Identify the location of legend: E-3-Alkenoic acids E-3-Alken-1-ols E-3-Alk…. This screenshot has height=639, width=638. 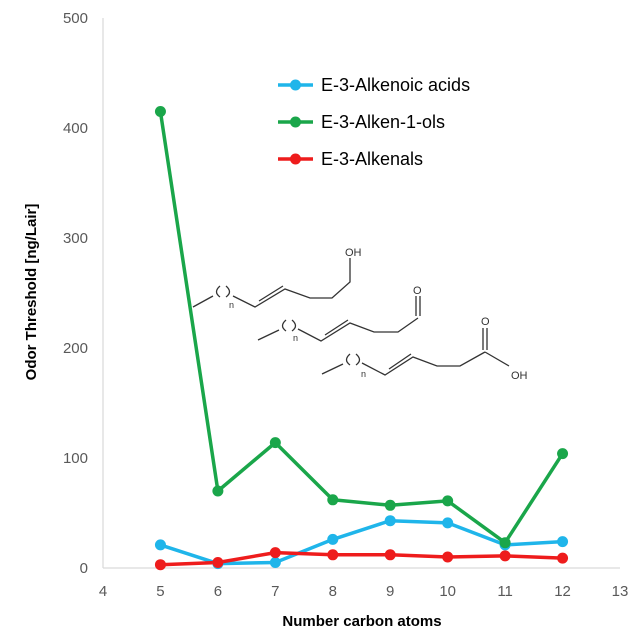
(374, 122).